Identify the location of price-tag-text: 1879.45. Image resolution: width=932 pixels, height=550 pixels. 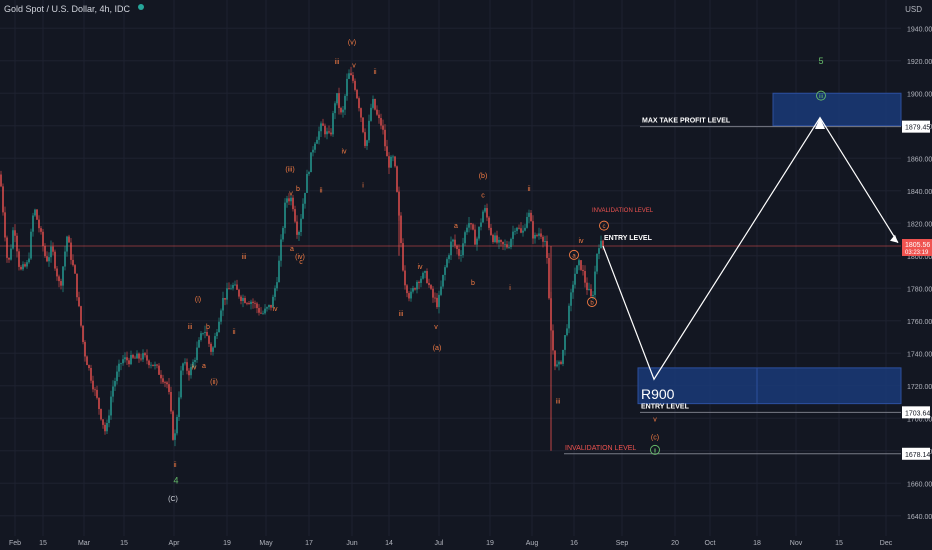
(917, 128).